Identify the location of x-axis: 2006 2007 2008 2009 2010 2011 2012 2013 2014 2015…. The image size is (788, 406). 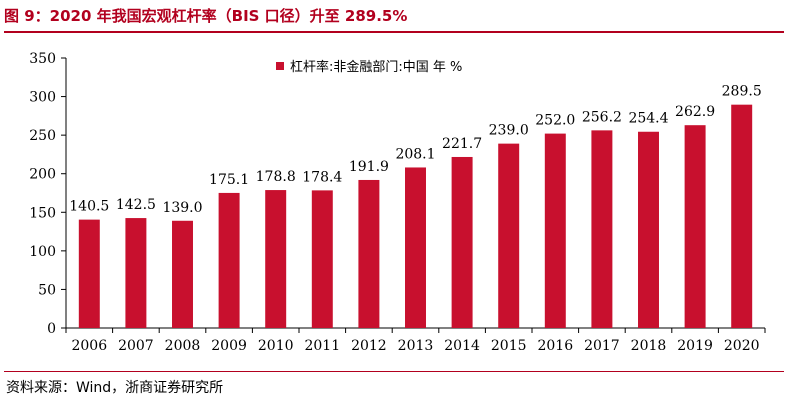
(415, 340).